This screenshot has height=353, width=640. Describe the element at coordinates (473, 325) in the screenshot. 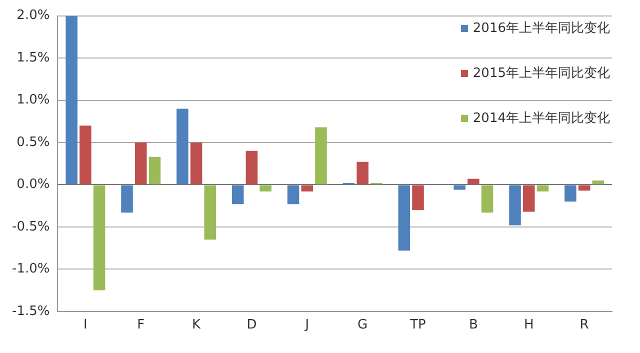

I see `x-tick-label: B` at that location.